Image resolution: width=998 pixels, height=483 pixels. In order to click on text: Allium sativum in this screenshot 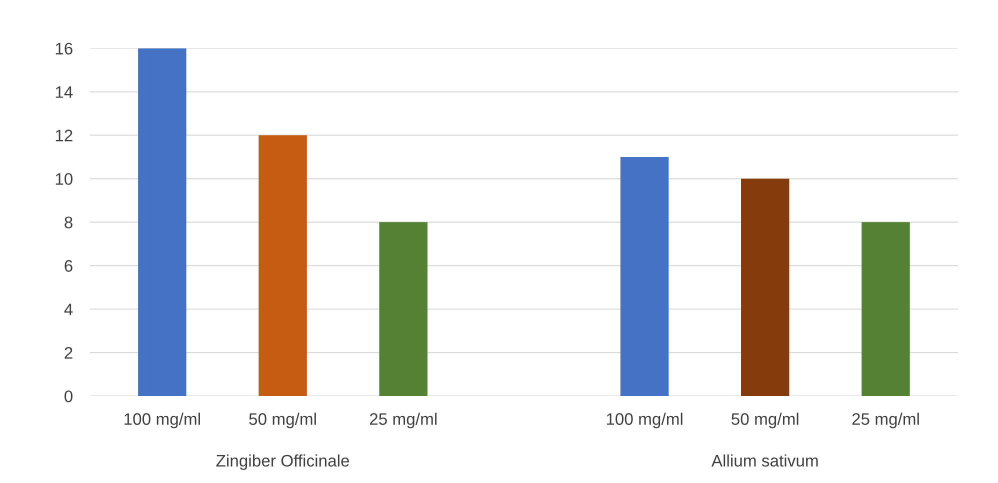, I will do `click(764, 460)`.